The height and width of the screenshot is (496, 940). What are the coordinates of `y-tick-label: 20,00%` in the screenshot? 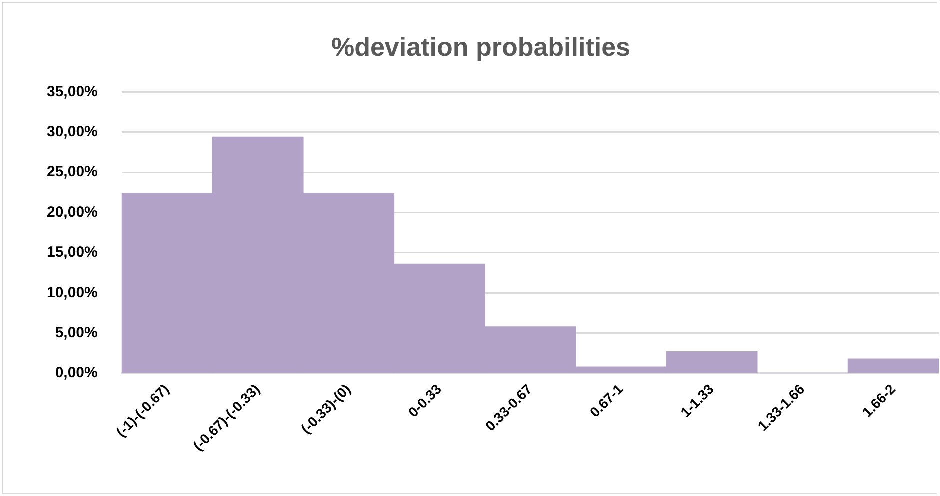 It's located at (72, 212).